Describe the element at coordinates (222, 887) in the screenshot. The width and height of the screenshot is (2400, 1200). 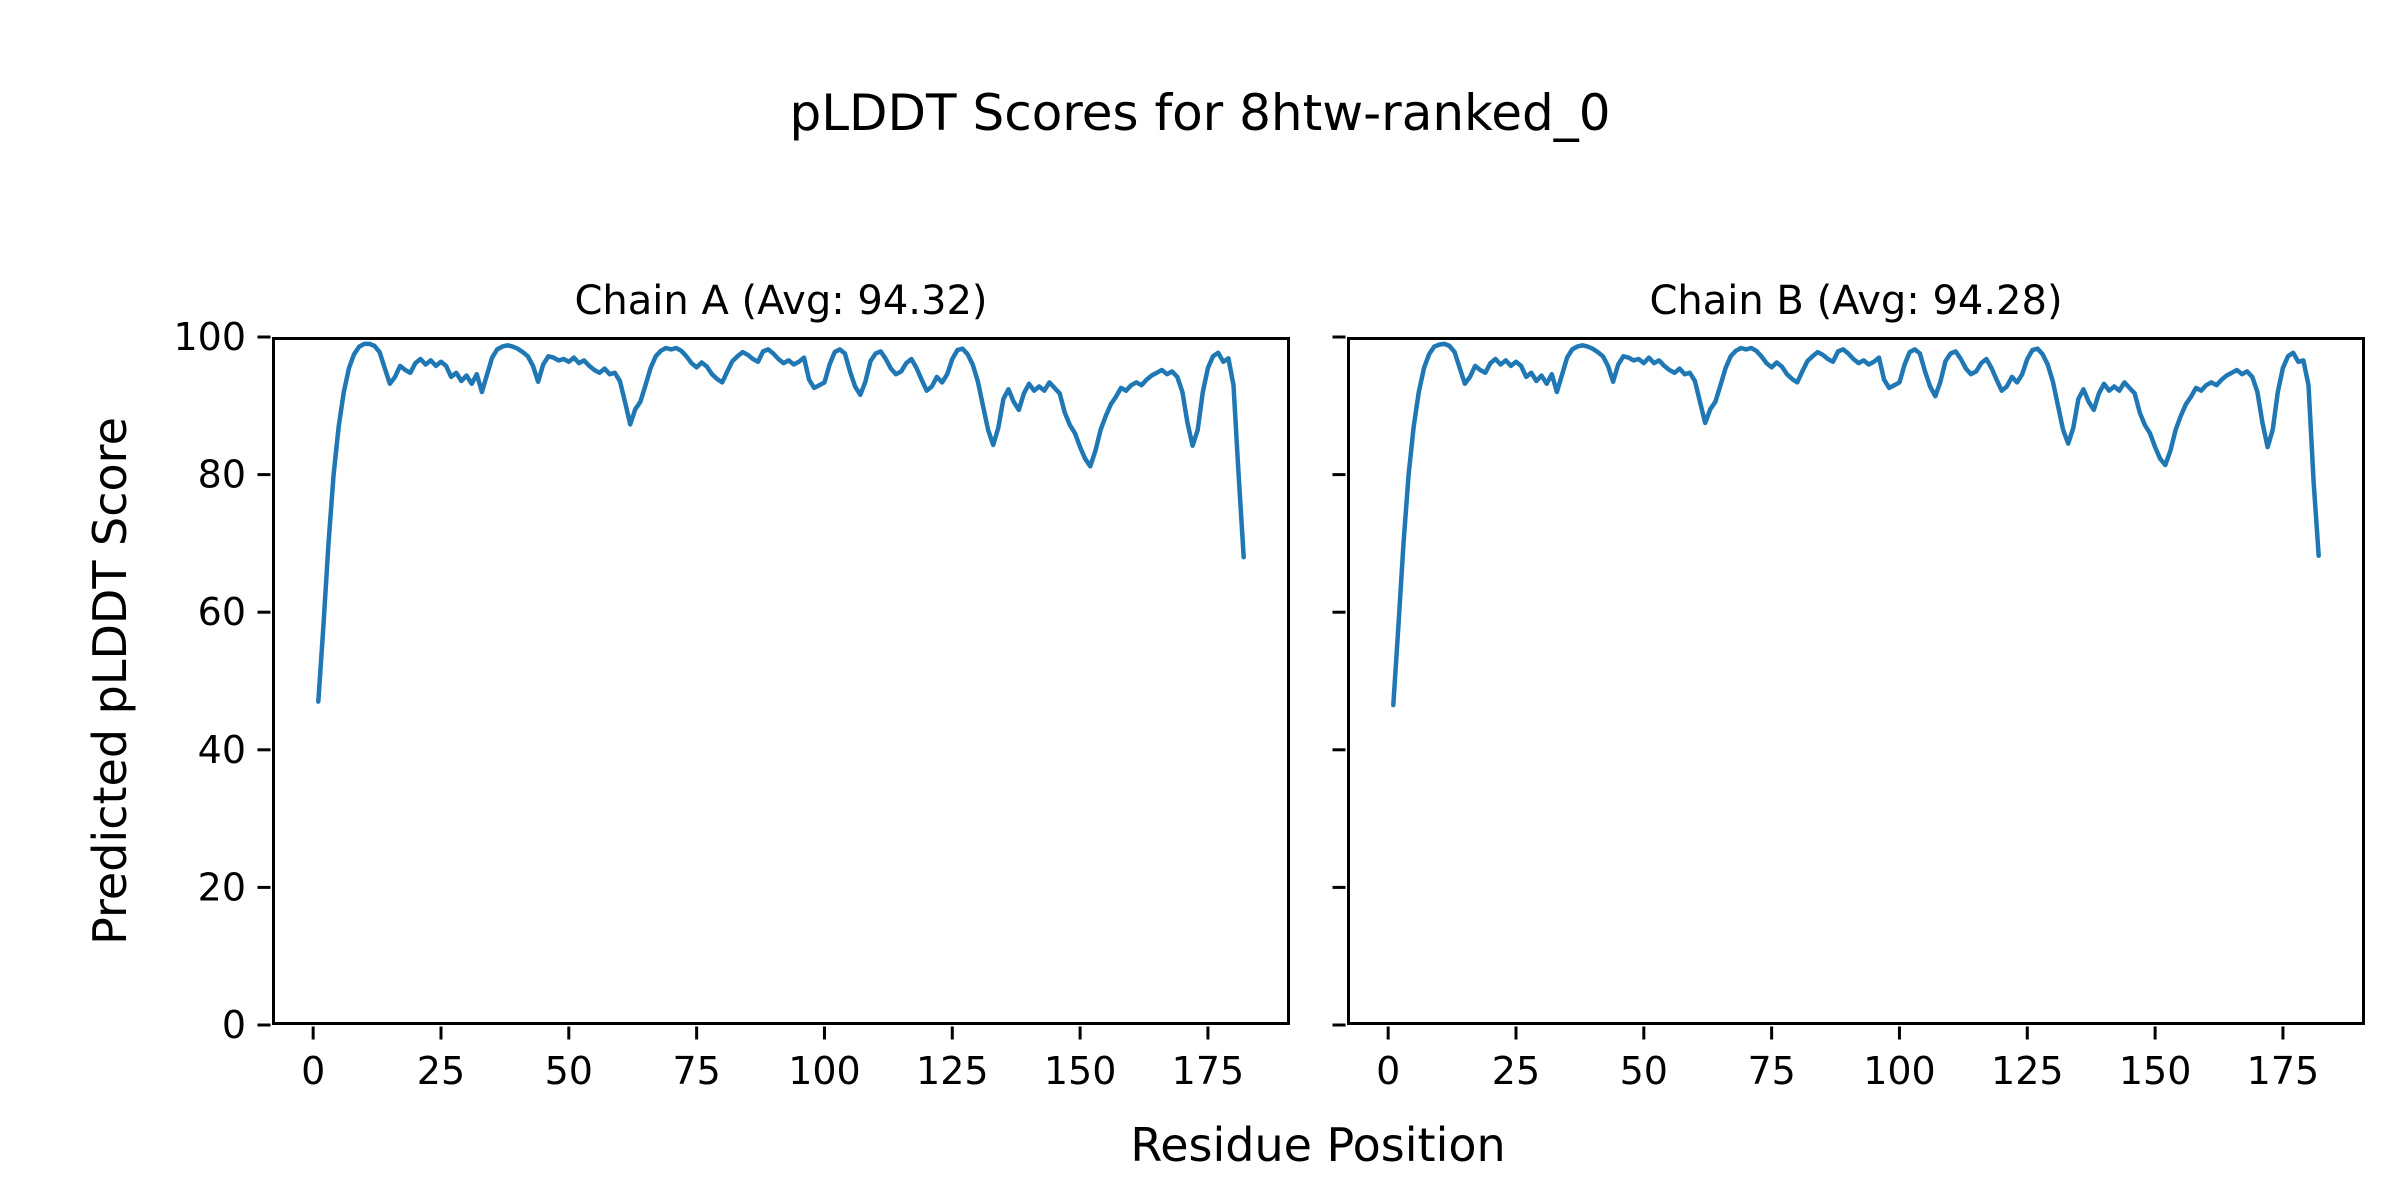
I see `y-tick-label: 20` at that location.